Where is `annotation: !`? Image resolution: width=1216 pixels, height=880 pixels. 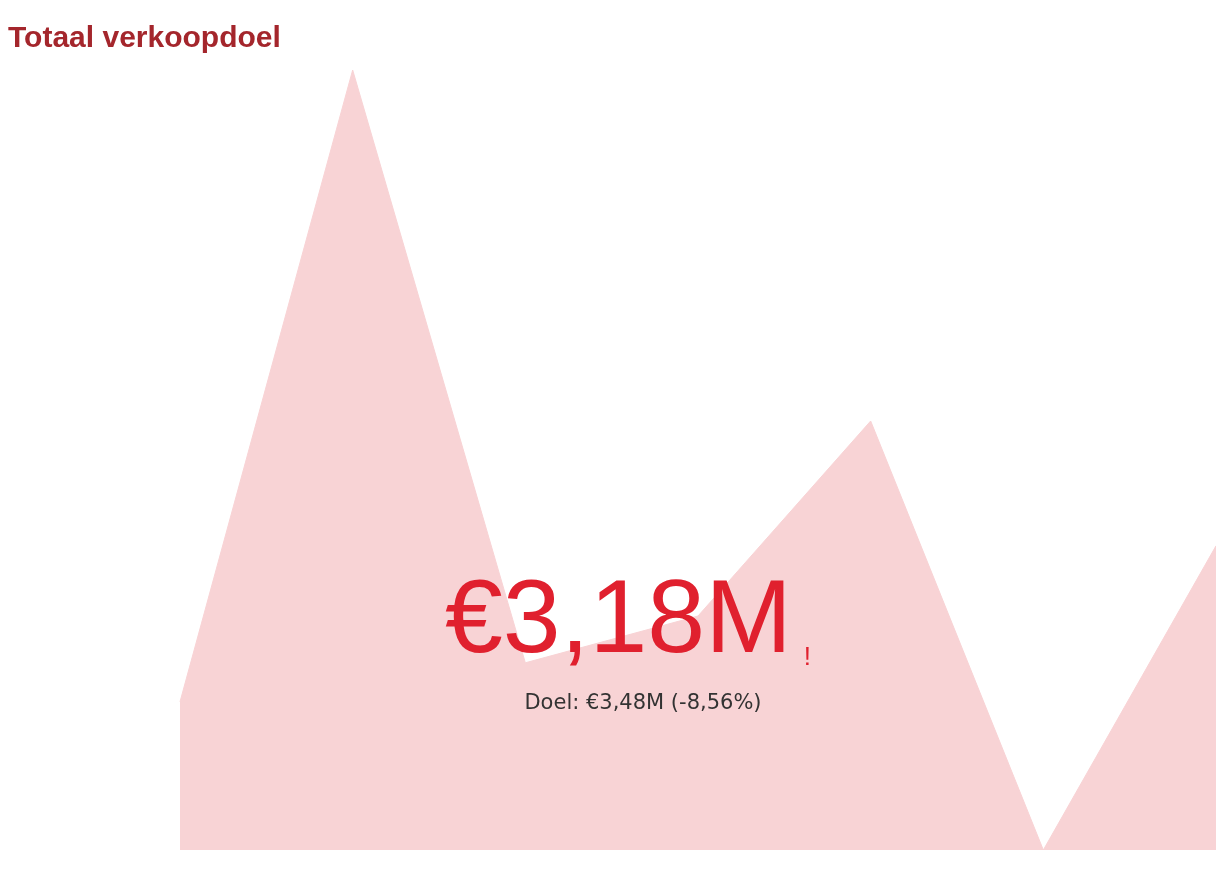 annotation: ! is located at coordinates (807, 656).